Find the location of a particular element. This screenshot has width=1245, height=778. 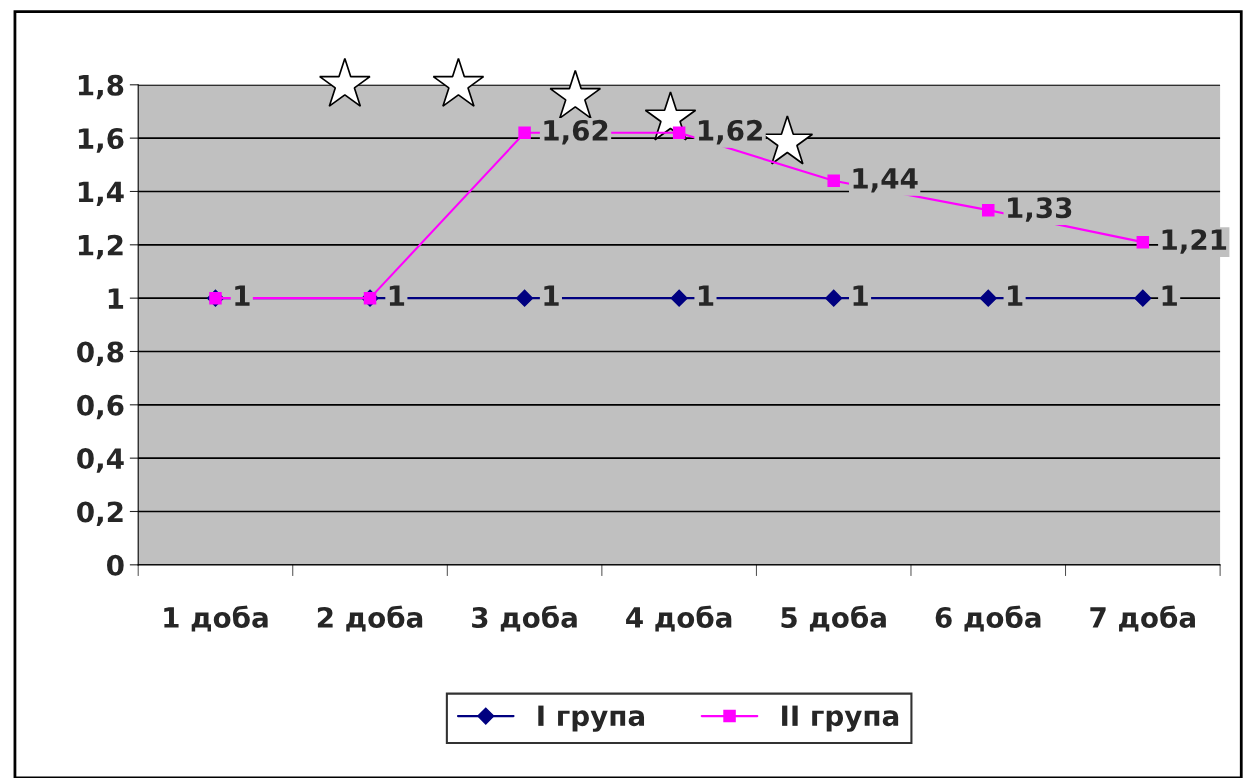

y-tick-label: 1,8 is located at coordinates (101, 87).